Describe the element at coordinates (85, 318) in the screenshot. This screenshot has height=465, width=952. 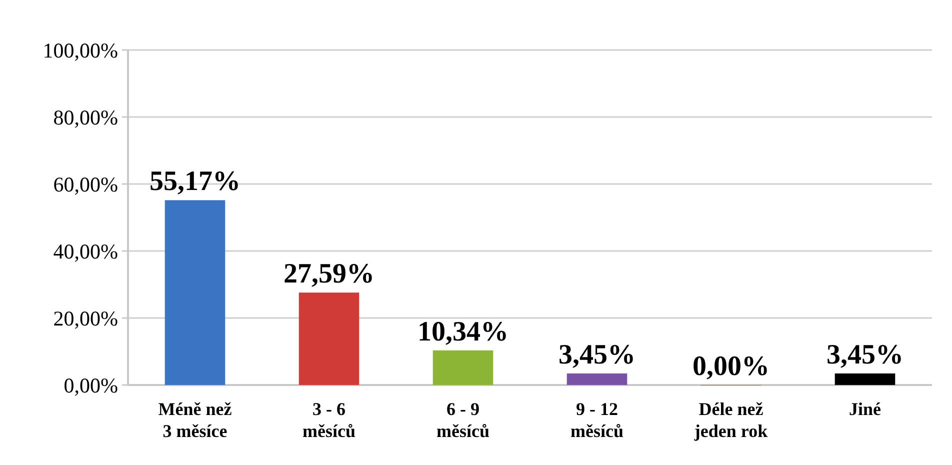
I see `y-tick-label: 20,00%` at that location.